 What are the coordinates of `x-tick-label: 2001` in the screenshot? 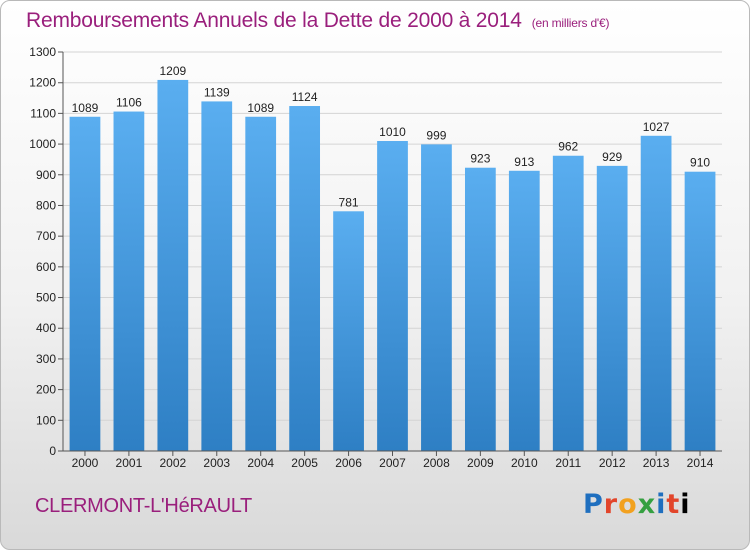 It's located at (129, 463).